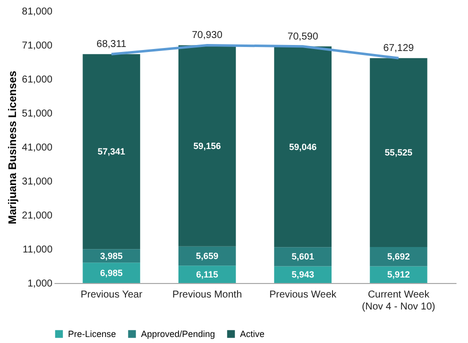  I want to click on legend-label: Approved/Pending, so click(178, 334).